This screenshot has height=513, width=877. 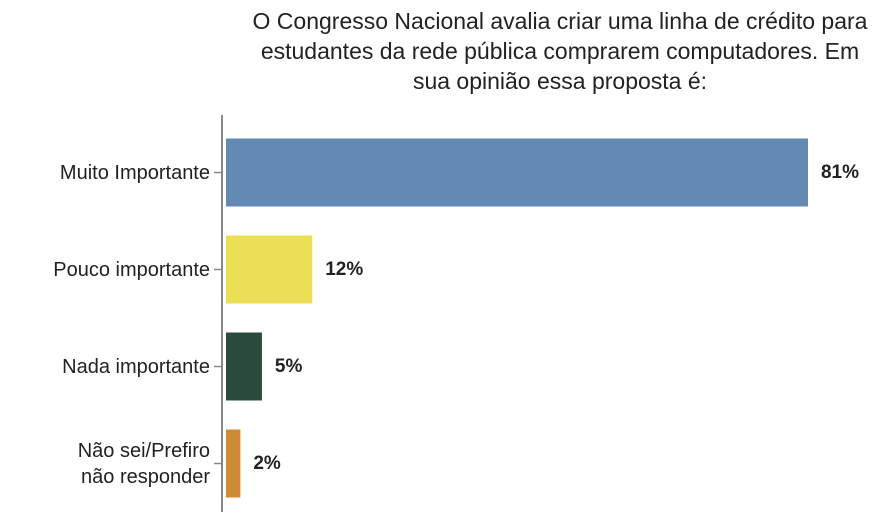 What do you see at coordinates (134, 172) in the screenshot?
I see `y-tick-label: Muito Importante` at bounding box center [134, 172].